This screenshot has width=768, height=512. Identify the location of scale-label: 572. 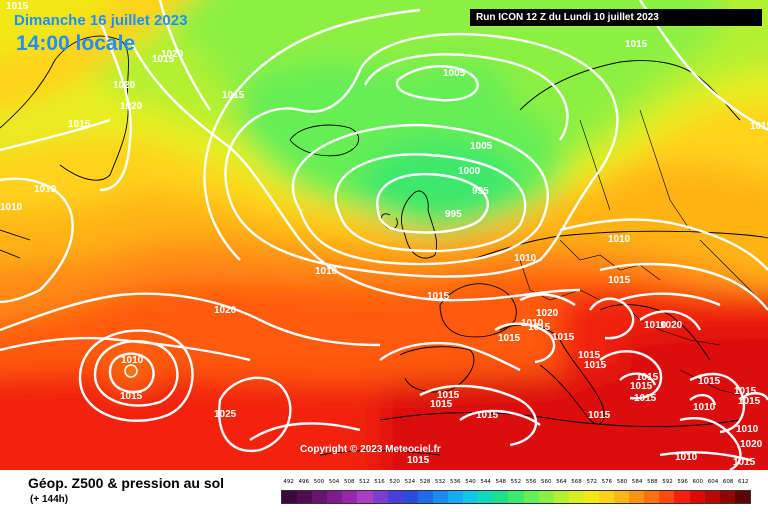
(591, 482).